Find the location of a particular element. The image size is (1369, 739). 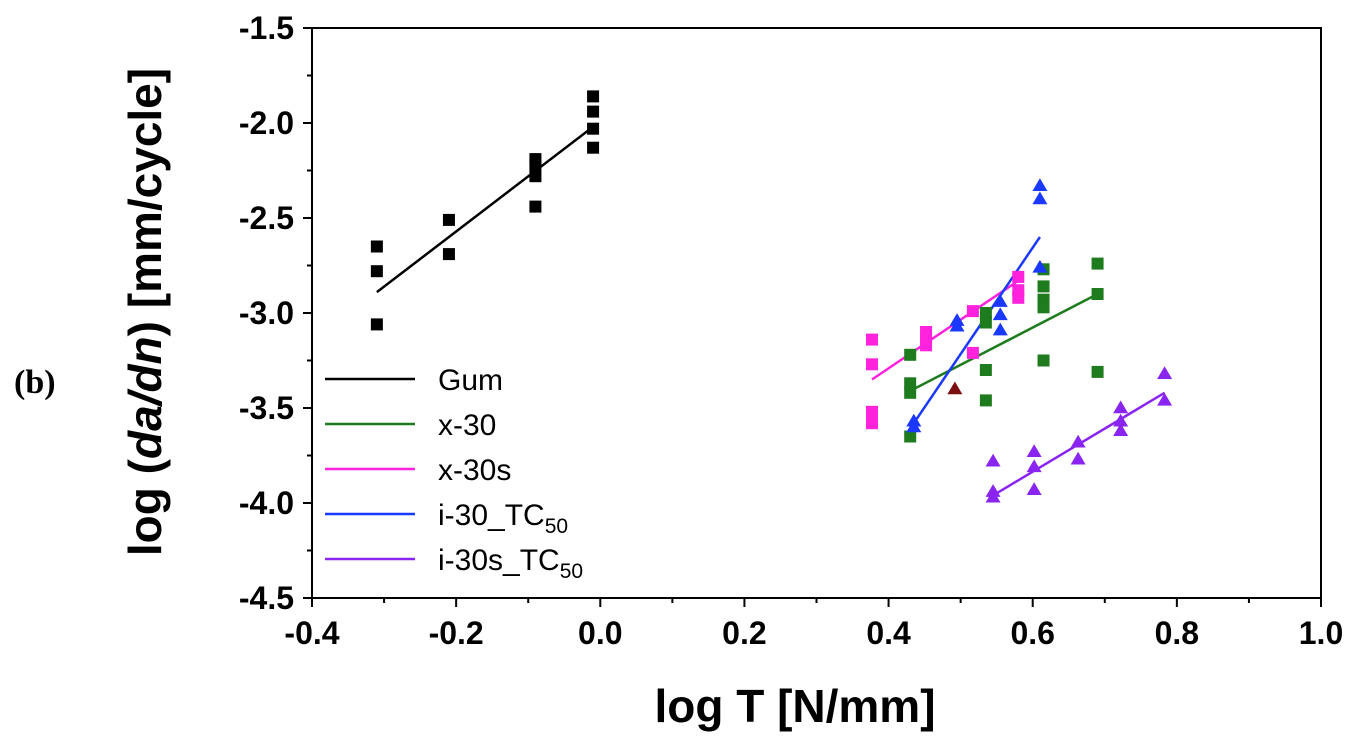

y-tick-label: -4.5 is located at coordinates (266, 598).